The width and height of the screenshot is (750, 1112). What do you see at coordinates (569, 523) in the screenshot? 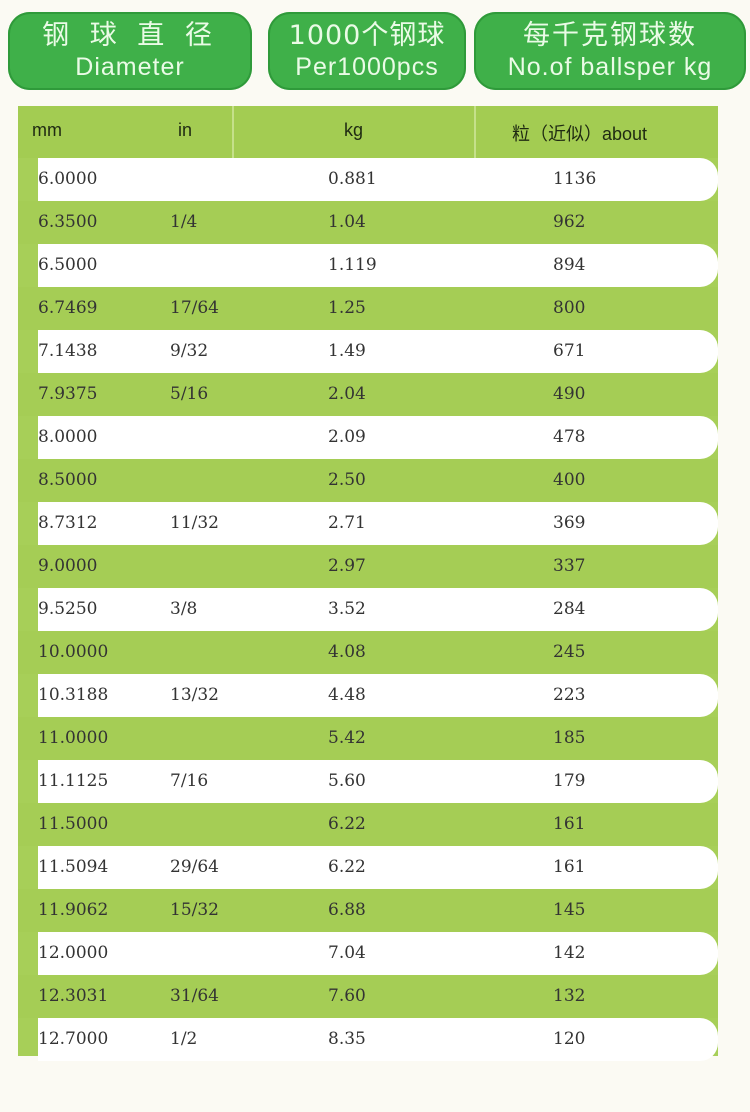
I see `cell-about: 369` at bounding box center [569, 523].